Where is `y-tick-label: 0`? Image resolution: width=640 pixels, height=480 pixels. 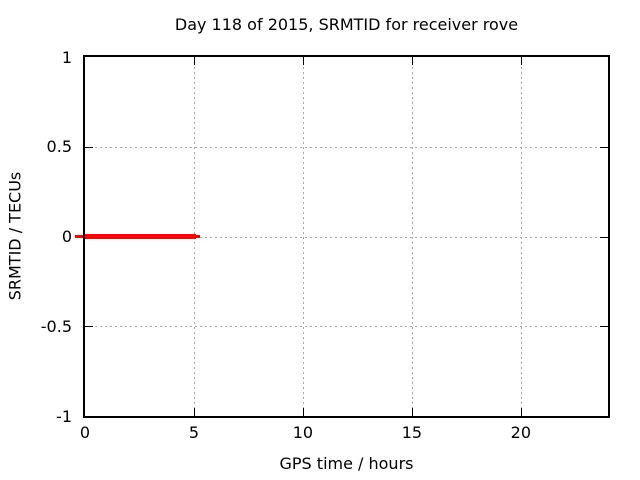 y-tick-label: 0 is located at coordinates (66, 236).